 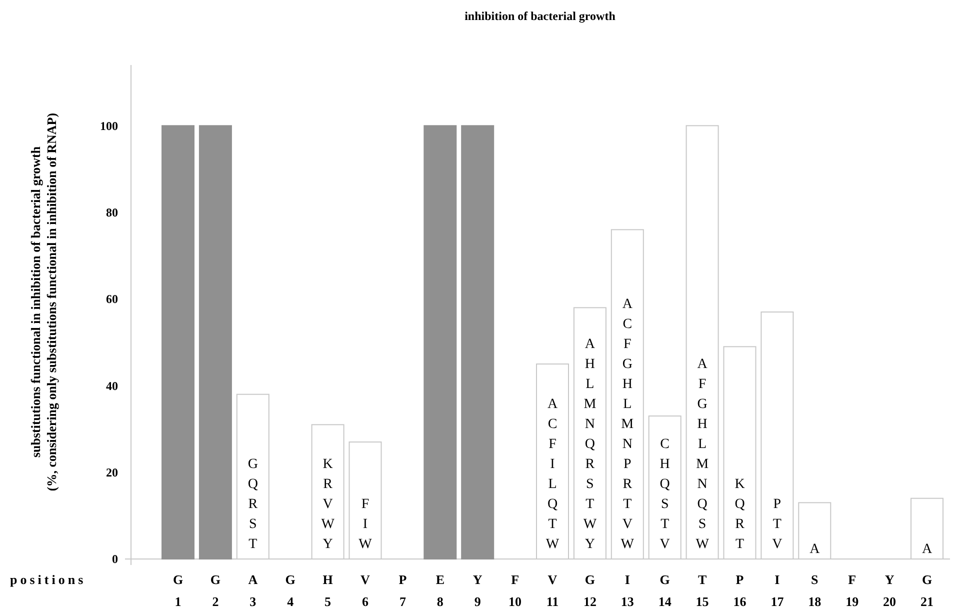 I want to click on x-tick-label: G 4, so click(x=290, y=590).